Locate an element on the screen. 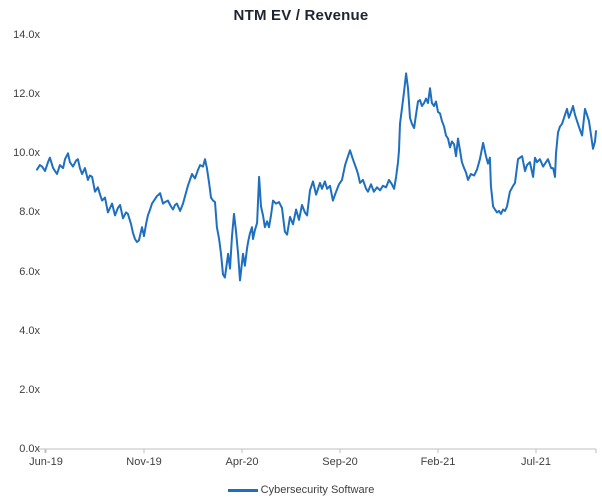 This screenshot has width=602, height=502. y-tick-label: 10.0x is located at coordinates (26, 153).